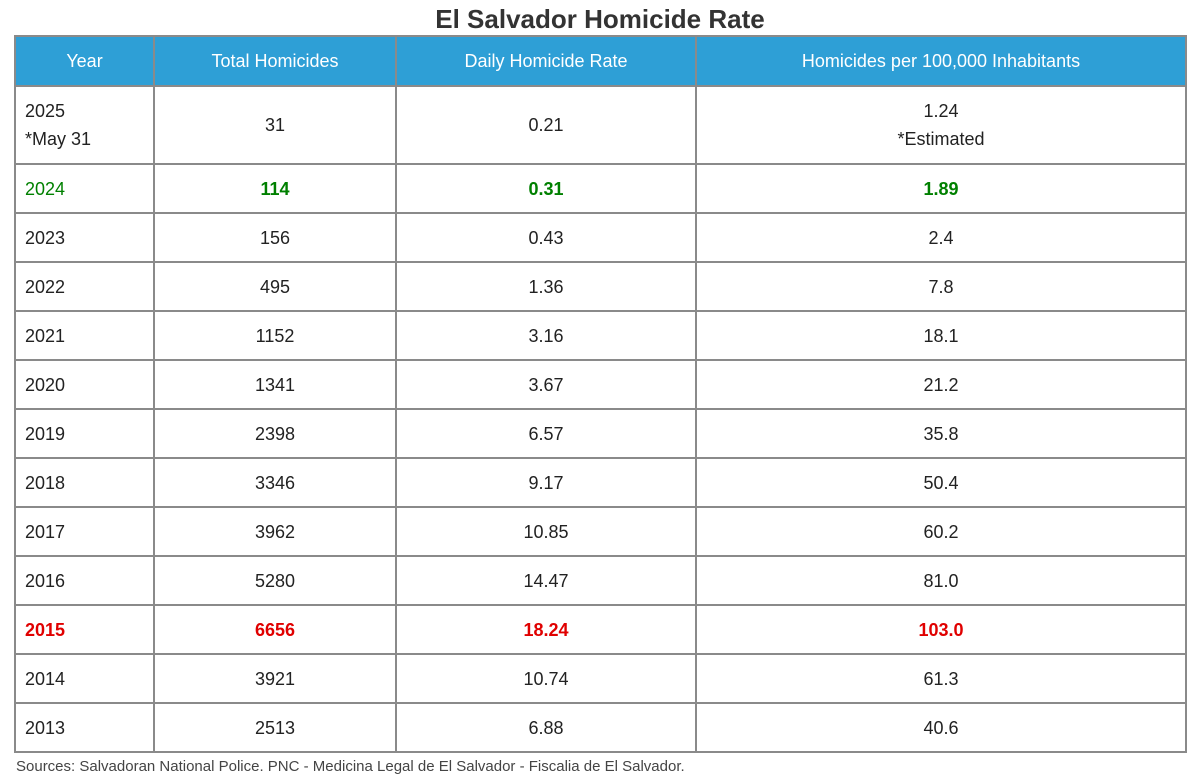 The image size is (1200, 784). Describe the element at coordinates (600, 629) in the screenshot. I see `table-row: 2015 6656 18.24 103.0` at that location.